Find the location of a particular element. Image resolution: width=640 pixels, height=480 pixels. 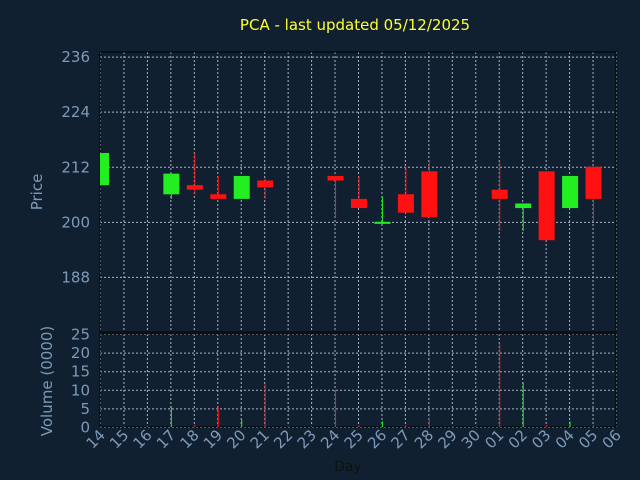

price-tick-label: 212 is located at coordinates (75, 167).